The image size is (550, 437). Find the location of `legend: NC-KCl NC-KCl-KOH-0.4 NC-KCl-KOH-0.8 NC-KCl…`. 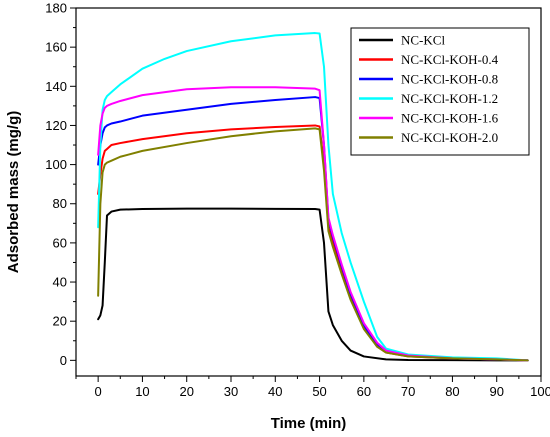

legend: NC-KCl NC-KCl-KOH-0.4 NC-KCl-KOH-0.8 NC-KCl… is located at coordinates (440, 91).